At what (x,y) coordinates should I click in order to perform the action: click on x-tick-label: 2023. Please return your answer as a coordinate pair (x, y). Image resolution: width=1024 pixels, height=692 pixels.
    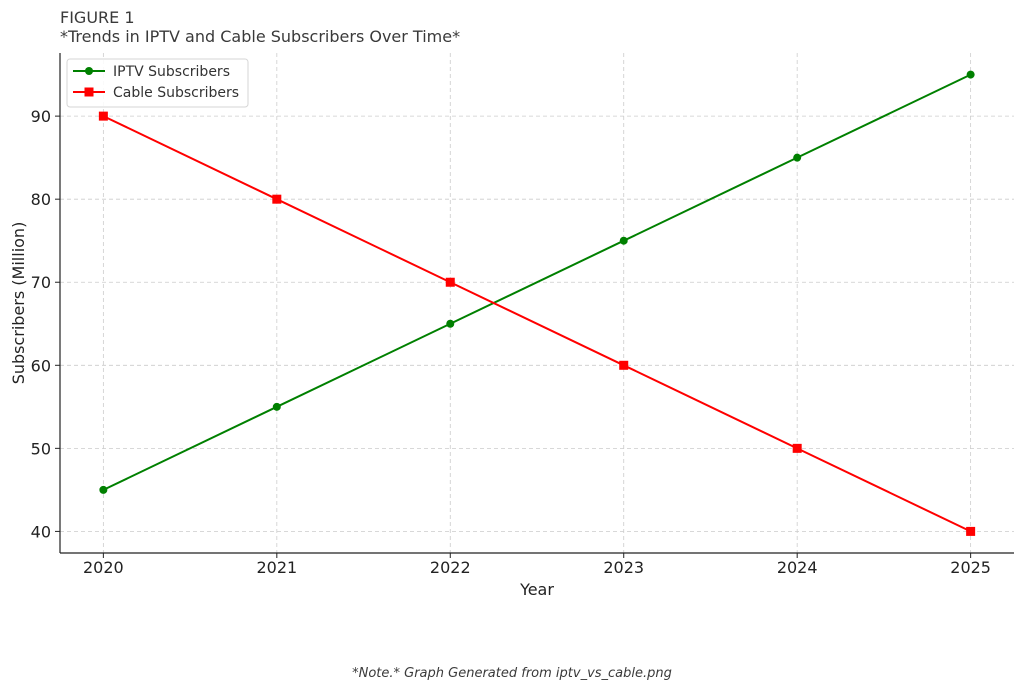
    Looking at the image, I should click on (623, 567).